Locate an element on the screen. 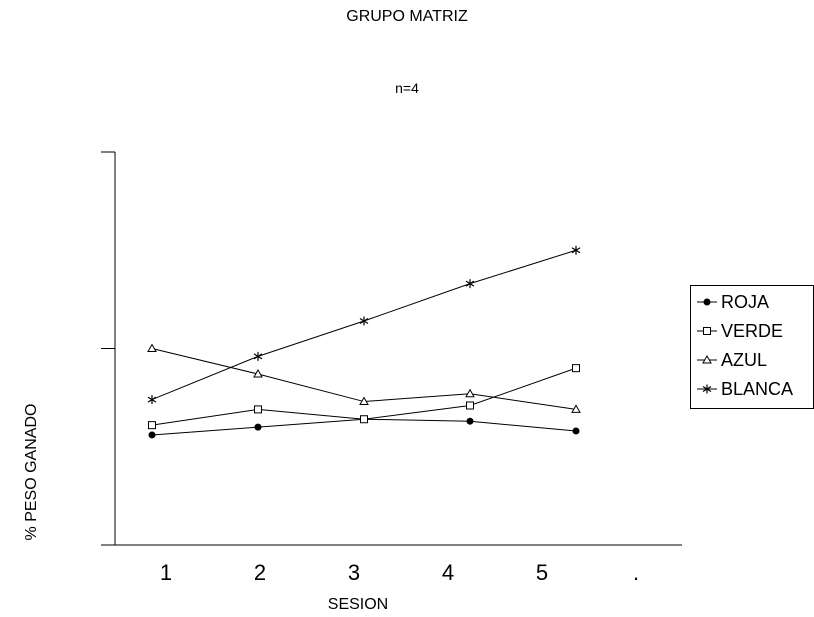 The image size is (814, 617). legend-marker-azul is located at coordinates (707, 359).